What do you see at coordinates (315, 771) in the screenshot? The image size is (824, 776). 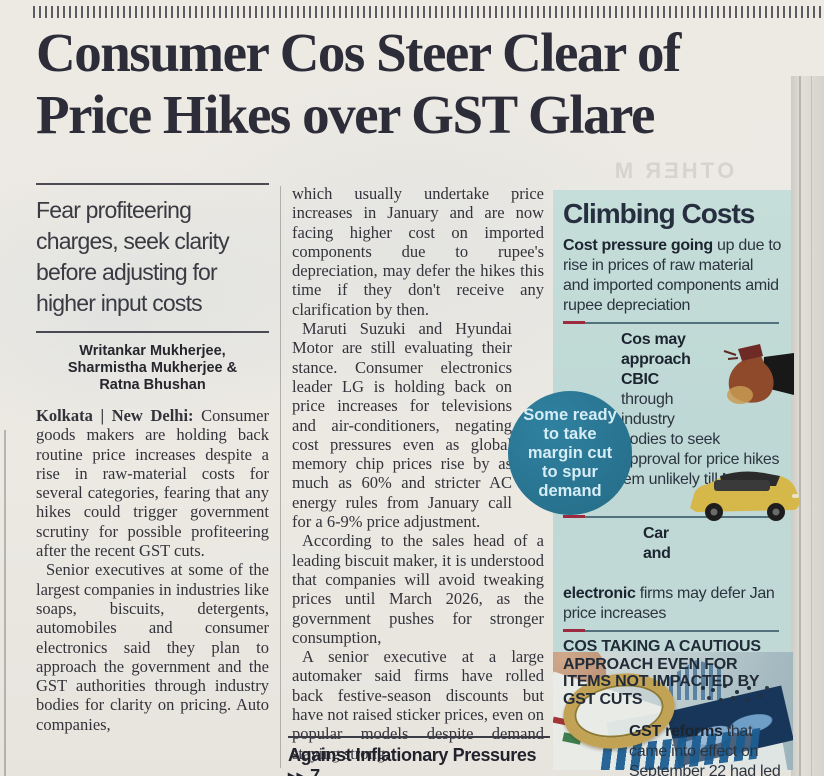 I see `teaser-page-number: 7` at bounding box center [315, 771].